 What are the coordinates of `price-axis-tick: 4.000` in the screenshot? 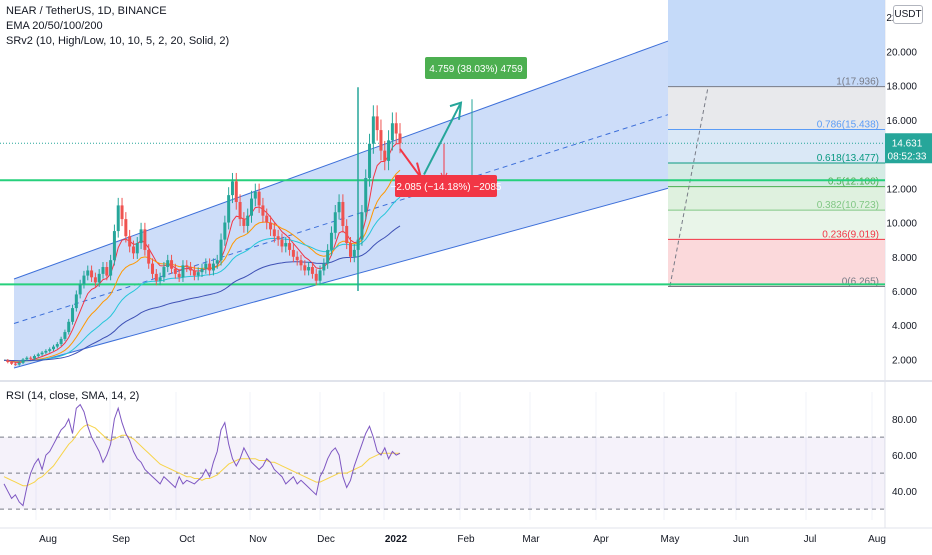 It's located at (904, 326).